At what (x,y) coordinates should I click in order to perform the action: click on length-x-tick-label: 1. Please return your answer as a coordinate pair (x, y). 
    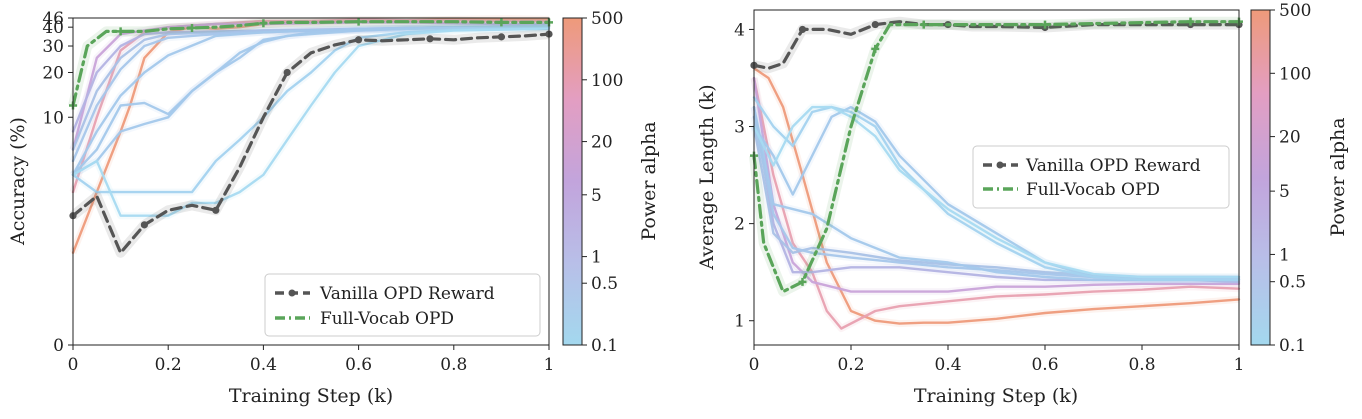
    Looking at the image, I should click on (1239, 365).